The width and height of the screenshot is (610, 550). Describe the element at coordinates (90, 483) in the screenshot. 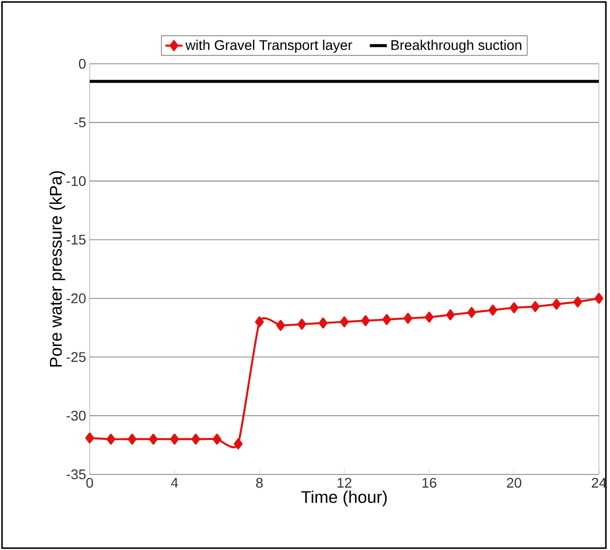

I see `x-tick-label: 0` at that location.